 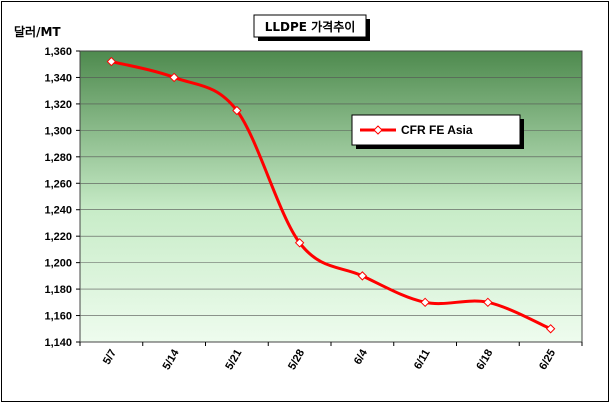 What do you see at coordinates (172, 359) in the screenshot?
I see `x-tick-label: 5/14` at bounding box center [172, 359].